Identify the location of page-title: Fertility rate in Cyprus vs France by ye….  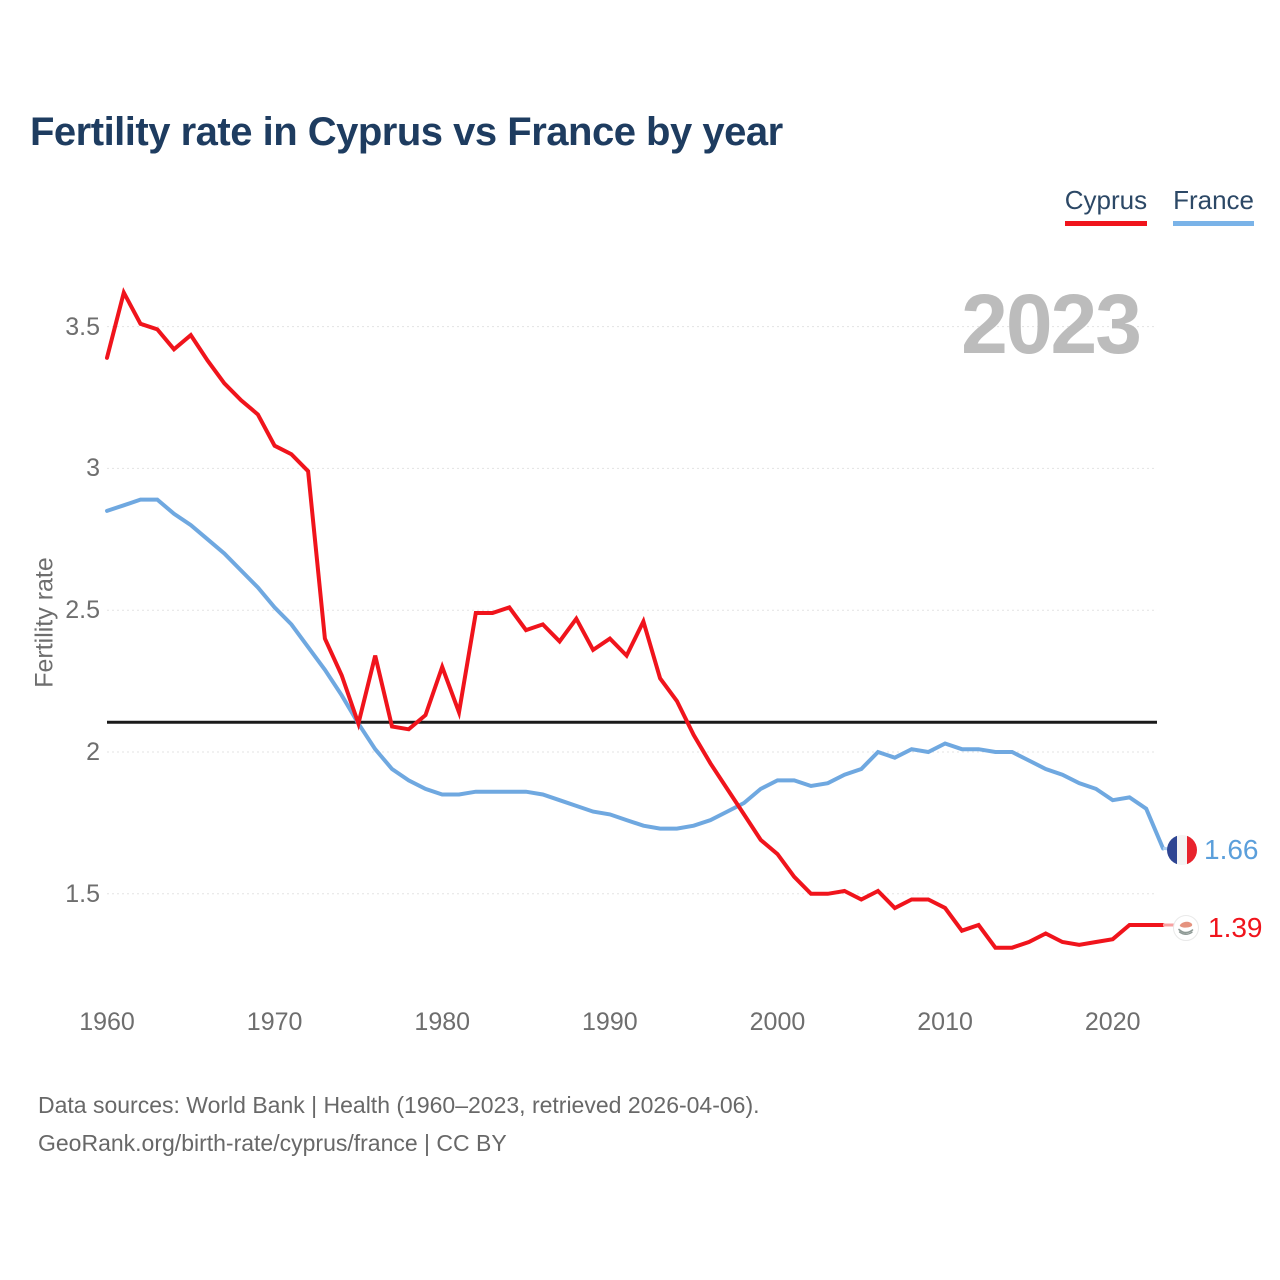
(406, 132).